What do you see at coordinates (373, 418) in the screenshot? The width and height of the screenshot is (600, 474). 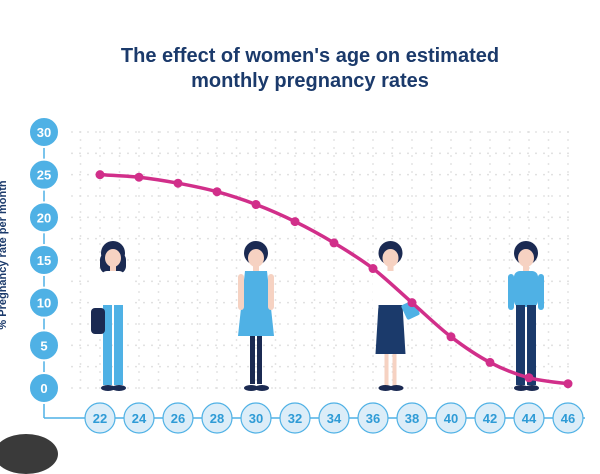 I see `x-tick-badge` at bounding box center [373, 418].